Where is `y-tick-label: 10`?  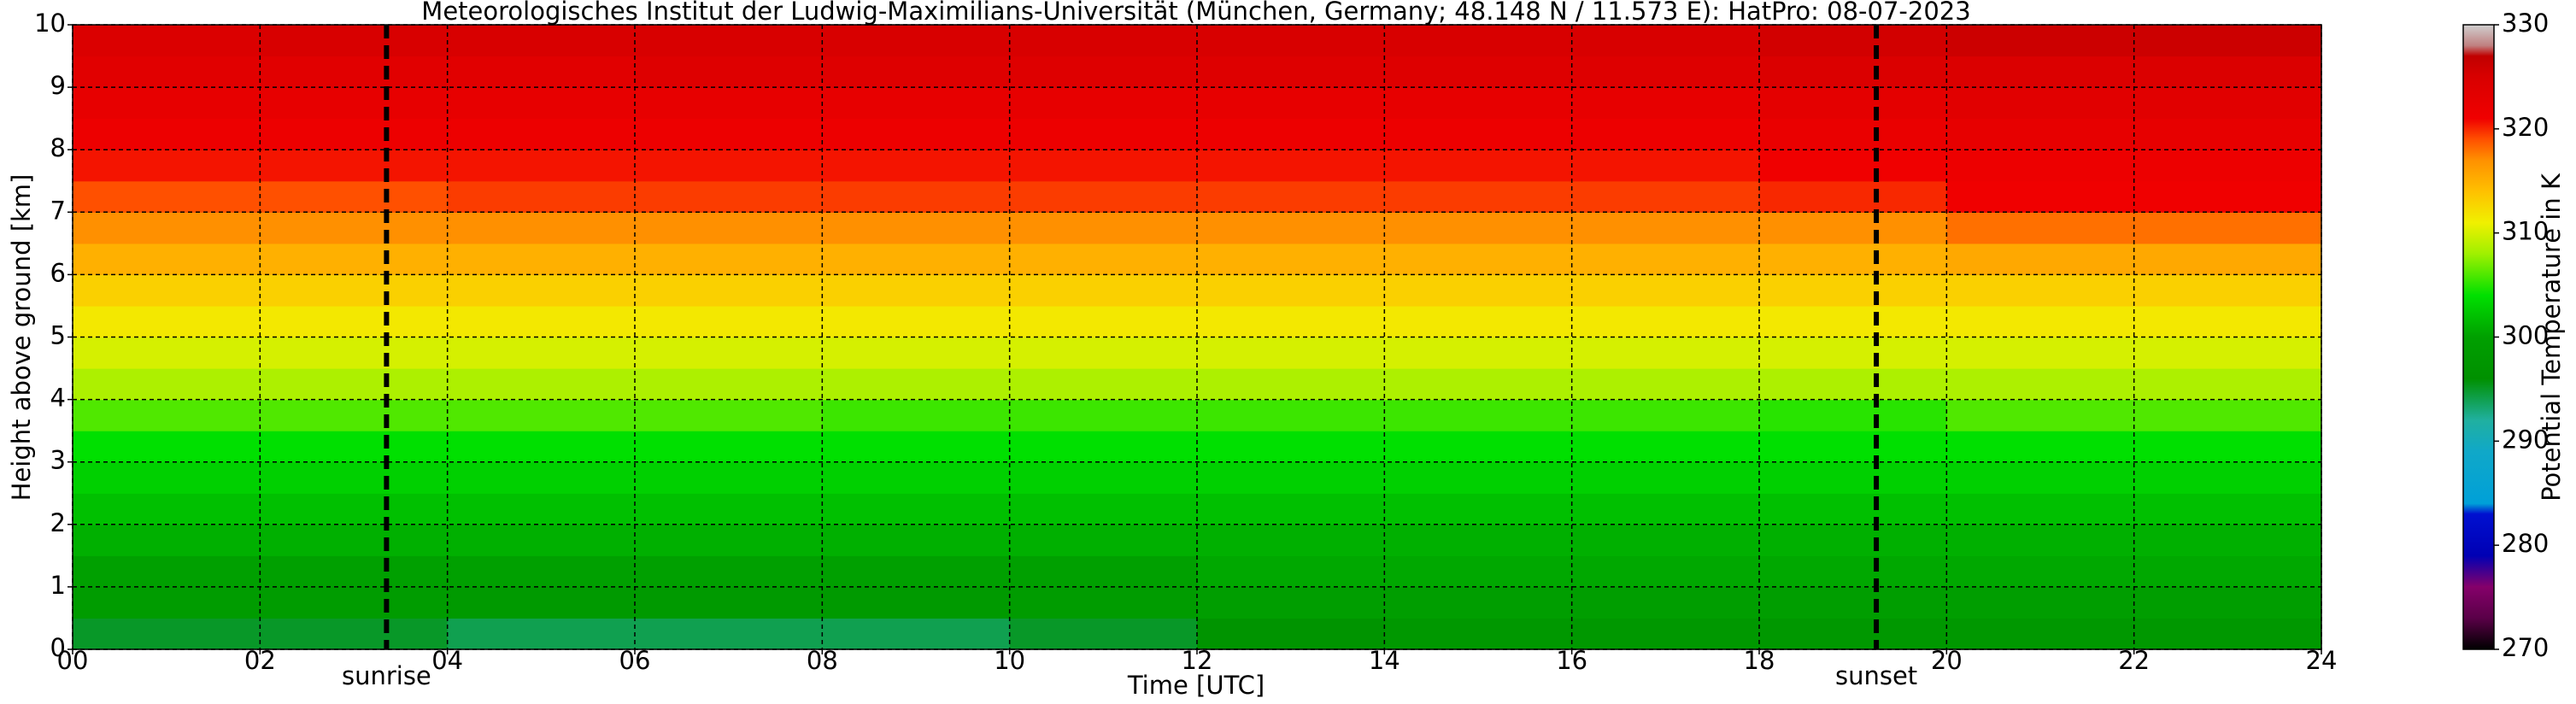 y-tick-label: 10 is located at coordinates (50, 23).